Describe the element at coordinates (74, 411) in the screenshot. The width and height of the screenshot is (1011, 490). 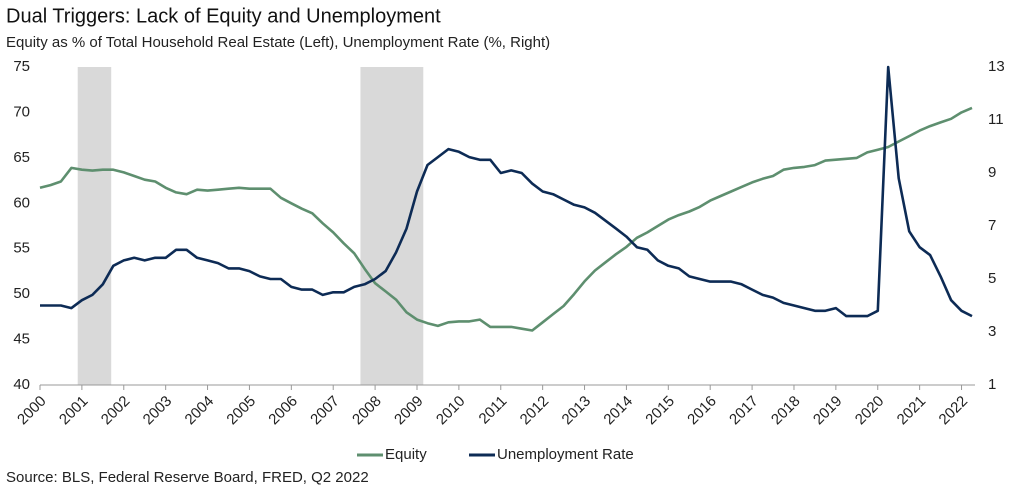
I see `x-tick-label: 2001` at that location.